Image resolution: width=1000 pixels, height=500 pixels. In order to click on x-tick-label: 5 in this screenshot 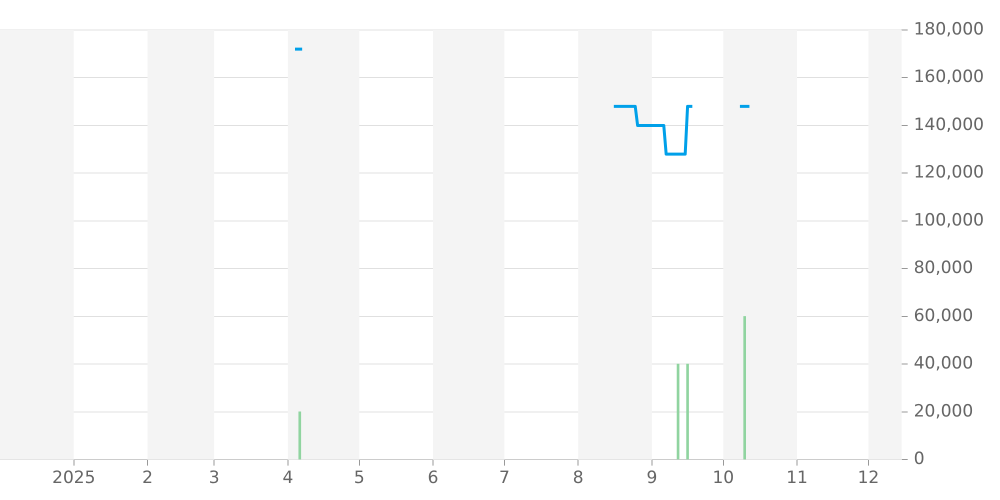, I will do `click(359, 478)`.